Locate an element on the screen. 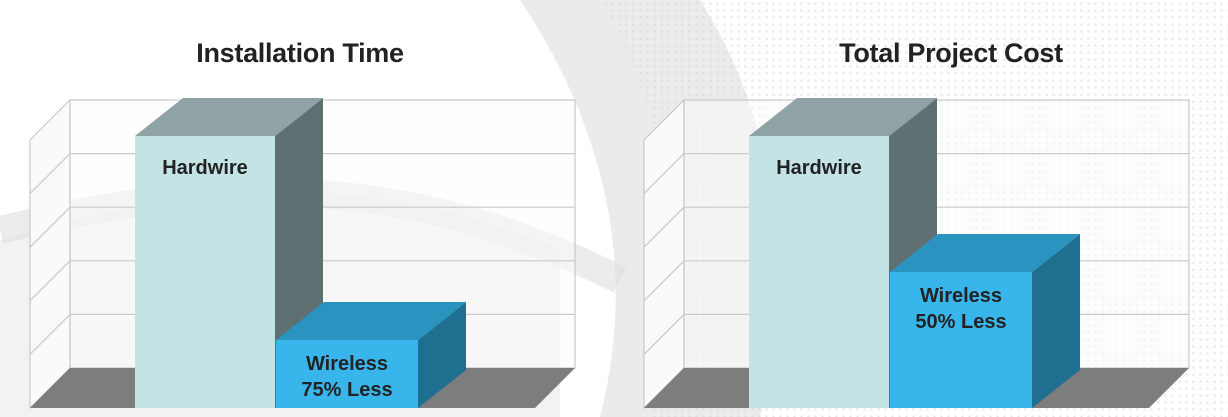  bar-label-wireless-note: 75% Less is located at coordinates (346, 390).